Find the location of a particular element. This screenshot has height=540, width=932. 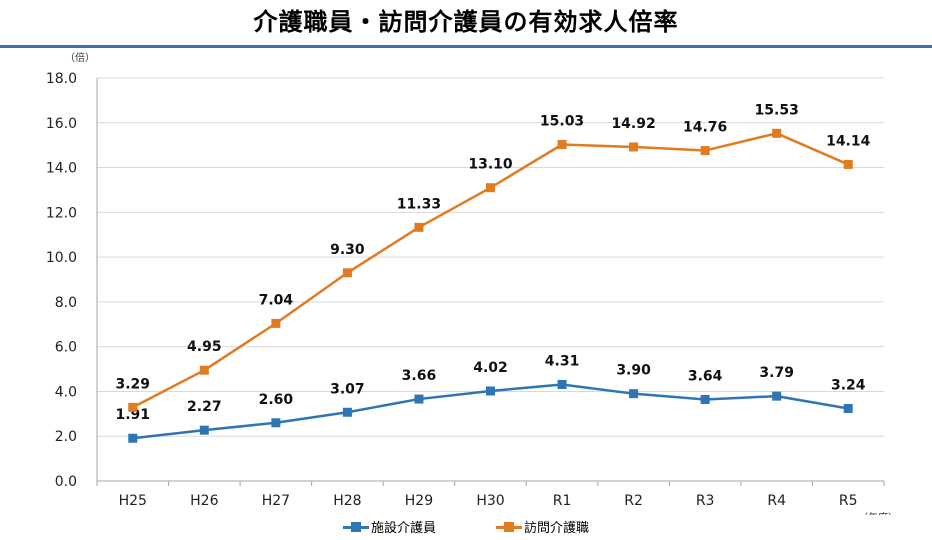

data-label-facility: 3.07 is located at coordinates (347, 389).